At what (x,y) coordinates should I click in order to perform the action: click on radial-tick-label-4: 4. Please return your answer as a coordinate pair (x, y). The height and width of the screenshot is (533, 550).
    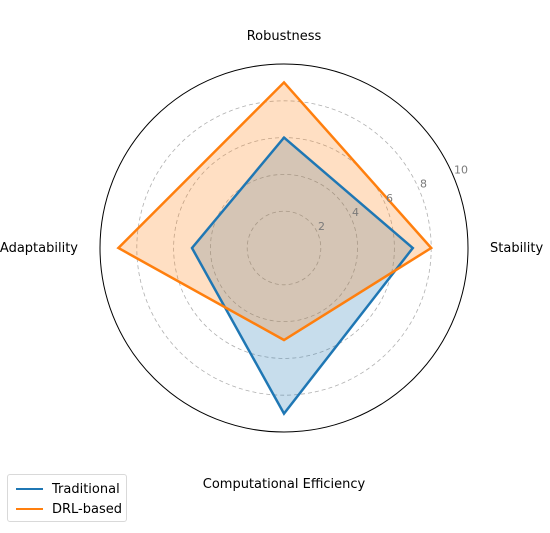
    Looking at the image, I should click on (355, 212).